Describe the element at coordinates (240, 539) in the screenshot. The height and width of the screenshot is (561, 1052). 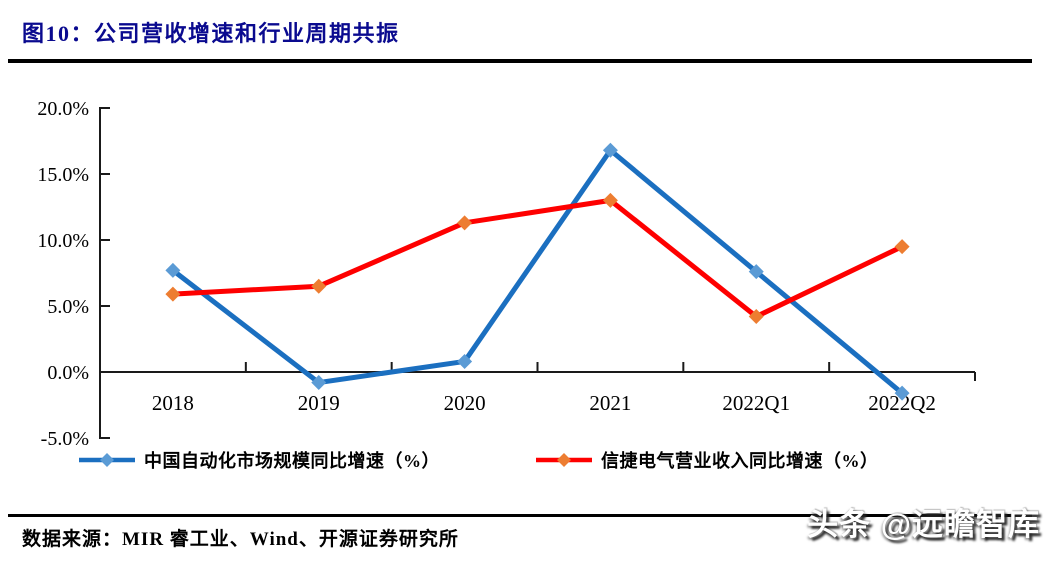
I see `data-source-note: 数据来源：MIR 睿工业、Wind、开源证券研究所` at that location.